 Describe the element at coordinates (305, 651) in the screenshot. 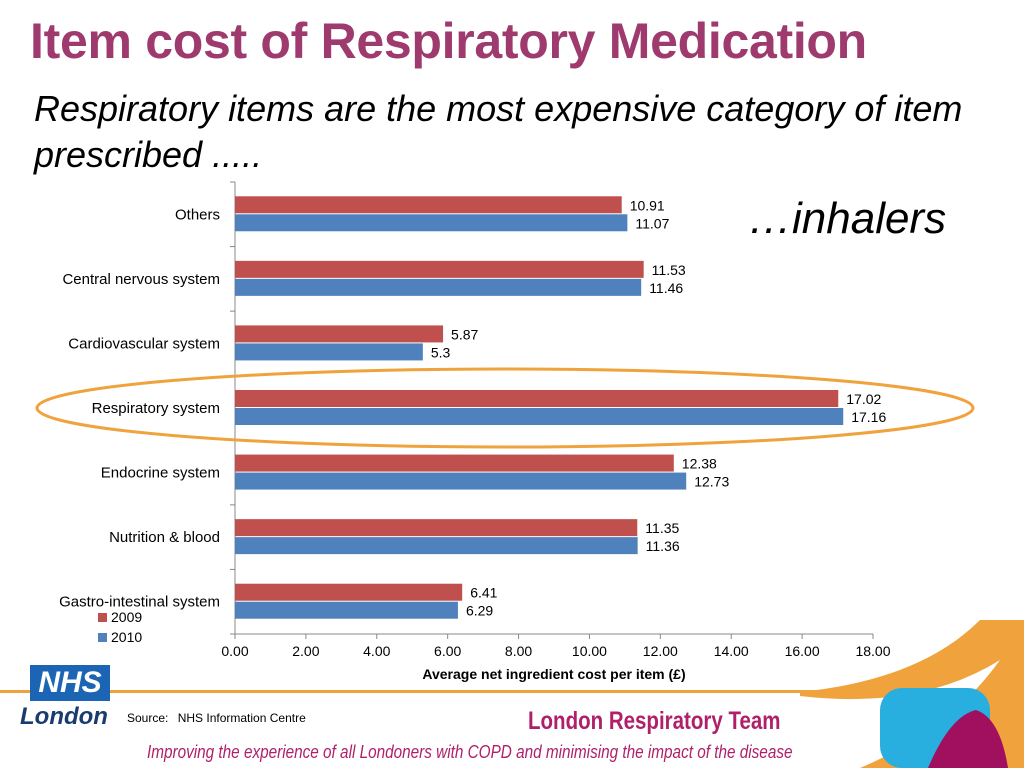

I see `x-tick-label: 2.00` at that location.